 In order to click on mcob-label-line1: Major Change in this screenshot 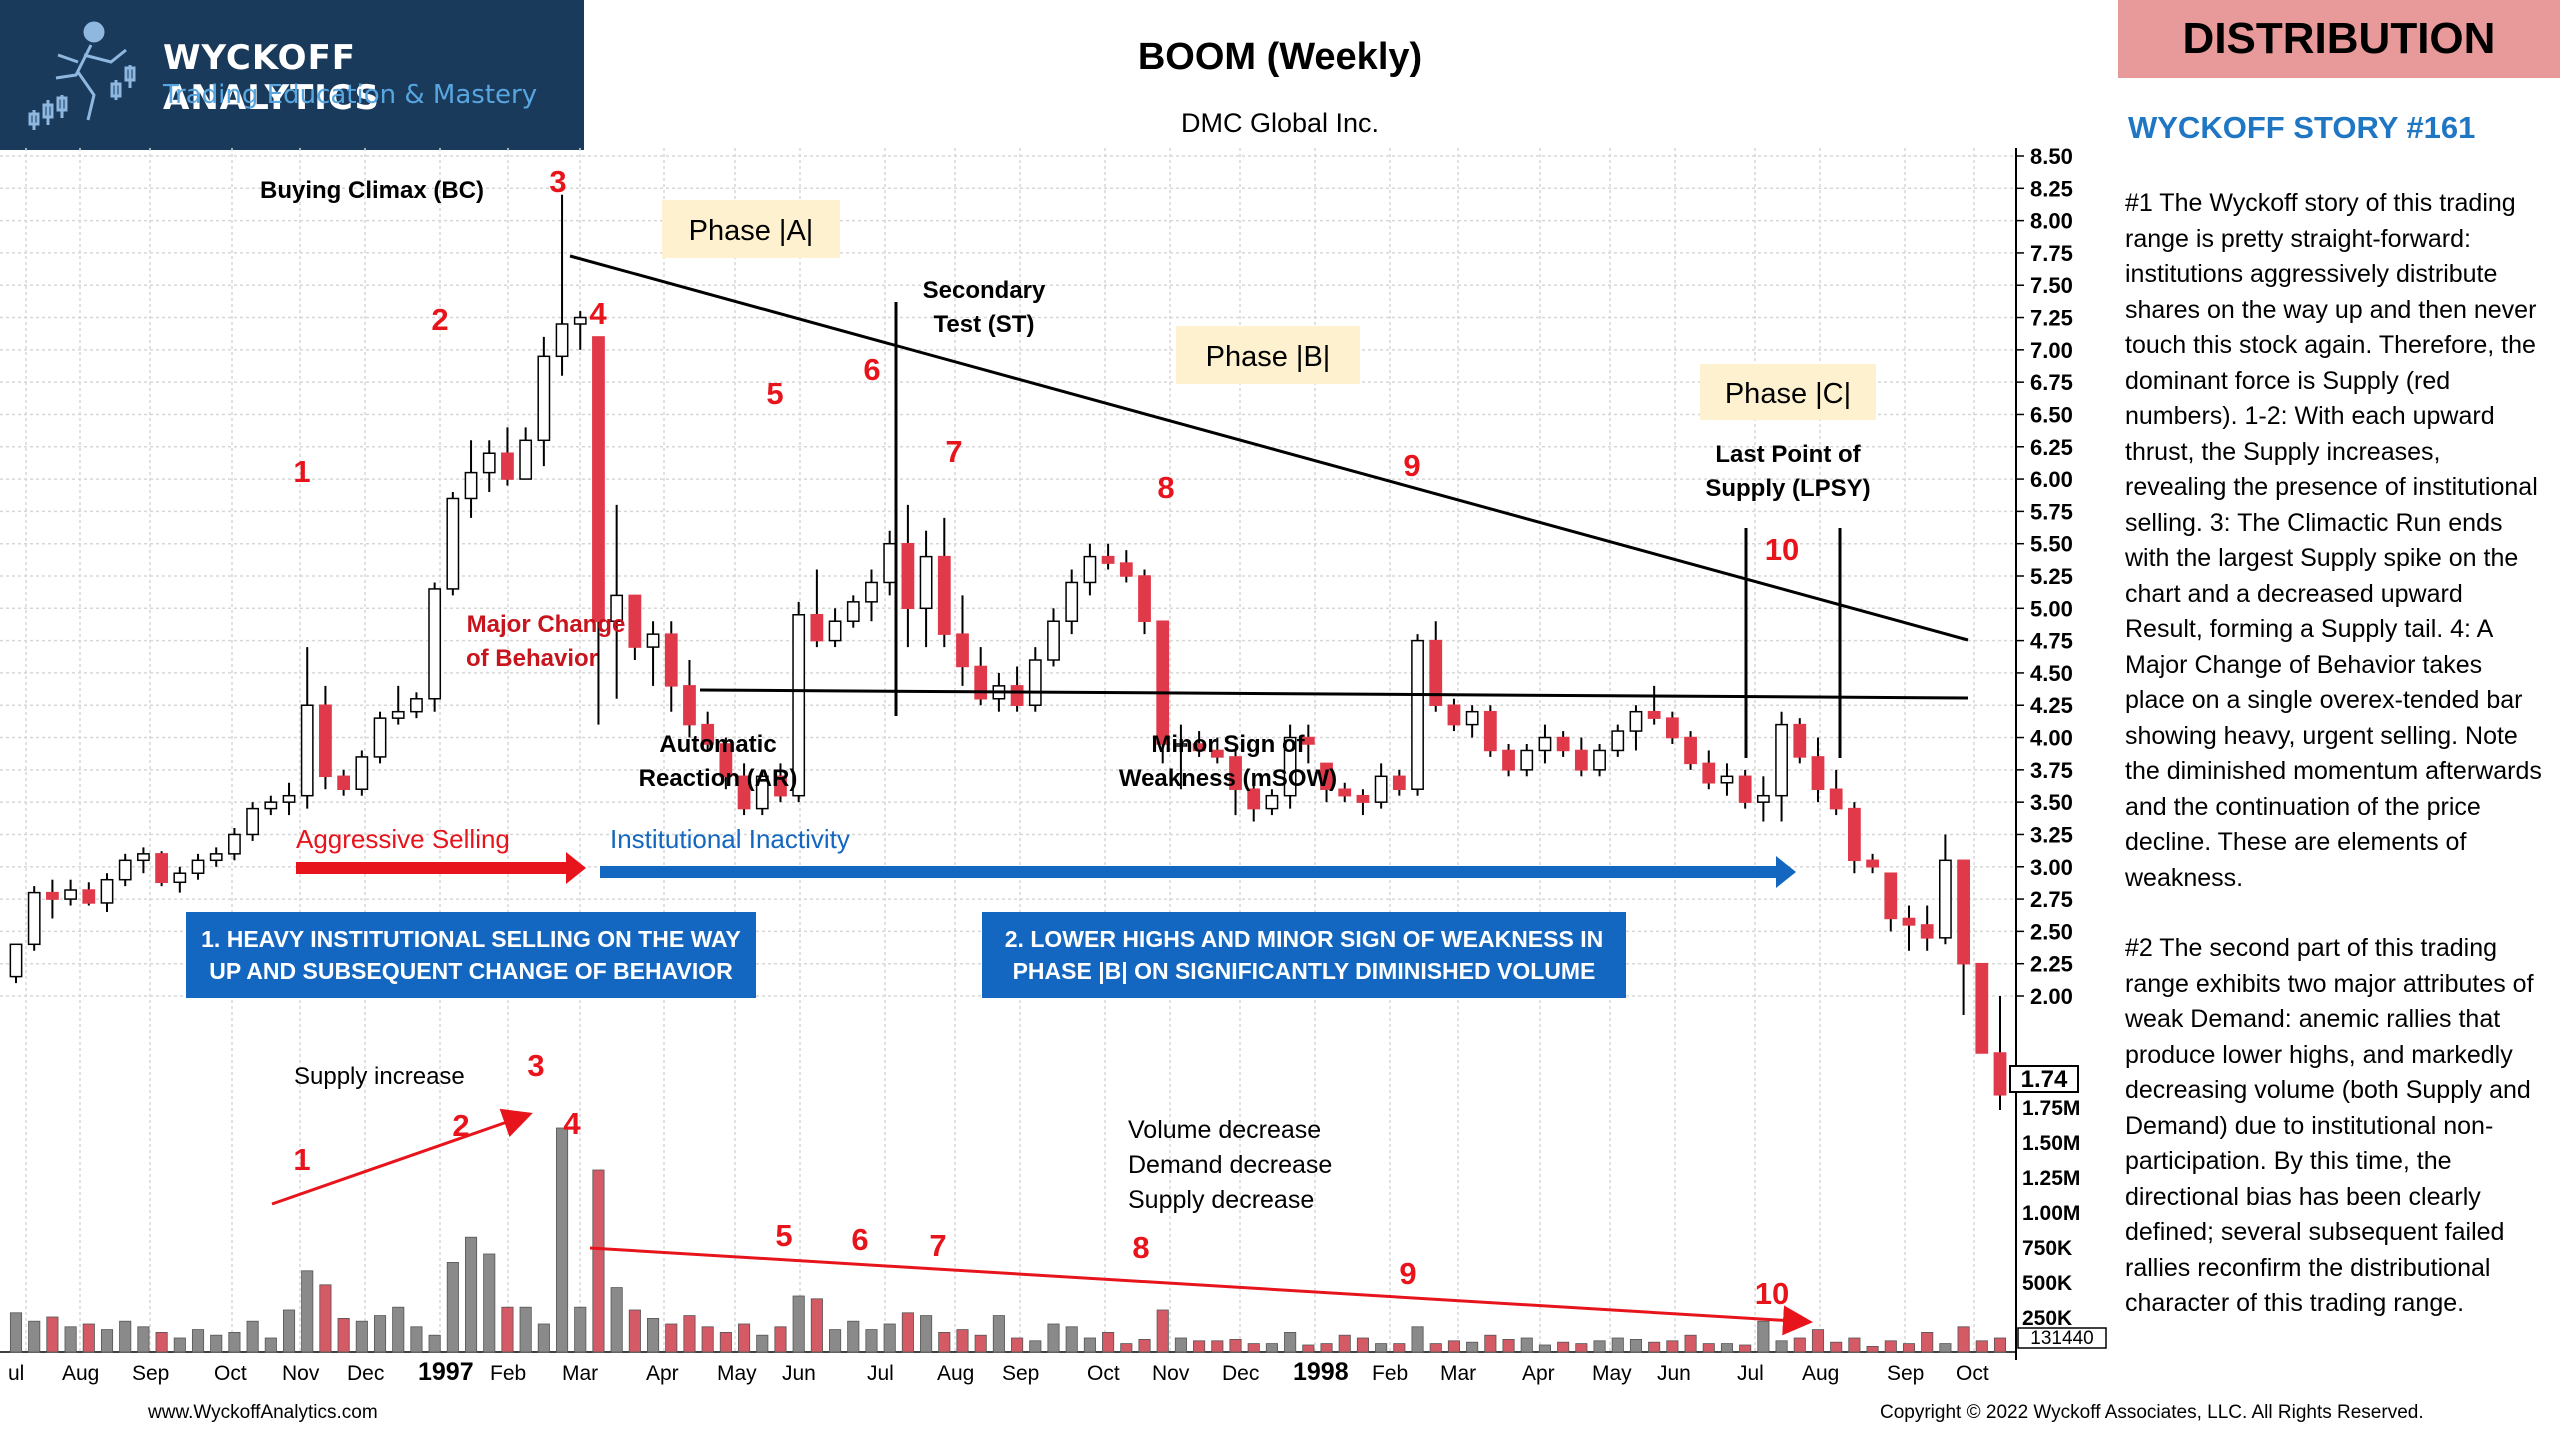, I will do `click(546, 624)`.